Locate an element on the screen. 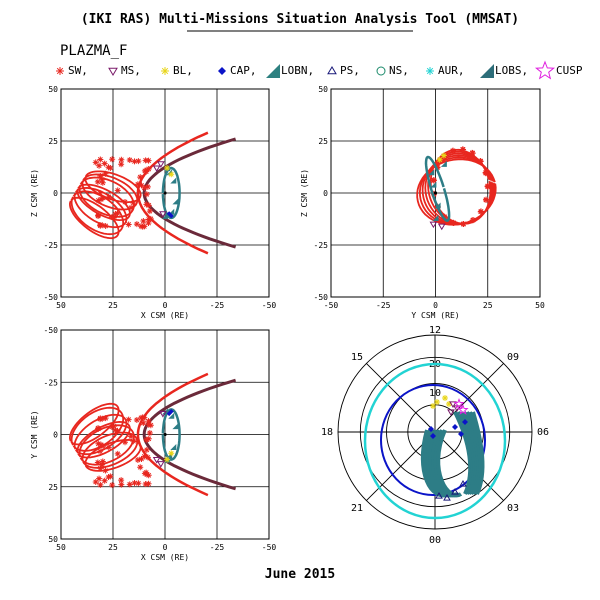  x-axis-label: Y CSM (RE) is located at coordinates (435, 315).